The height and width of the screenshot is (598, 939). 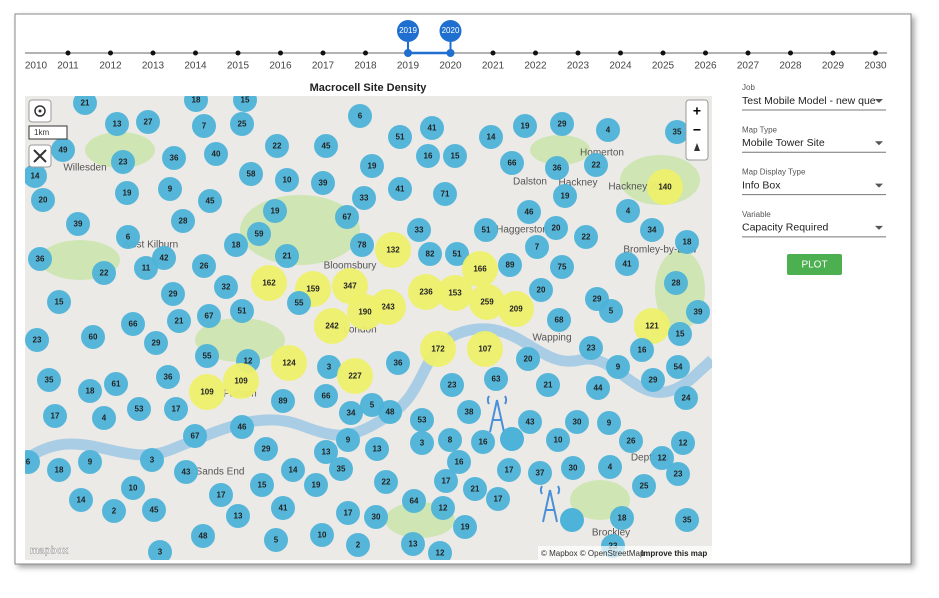 I want to click on year-label: 2026, so click(x=705, y=66).